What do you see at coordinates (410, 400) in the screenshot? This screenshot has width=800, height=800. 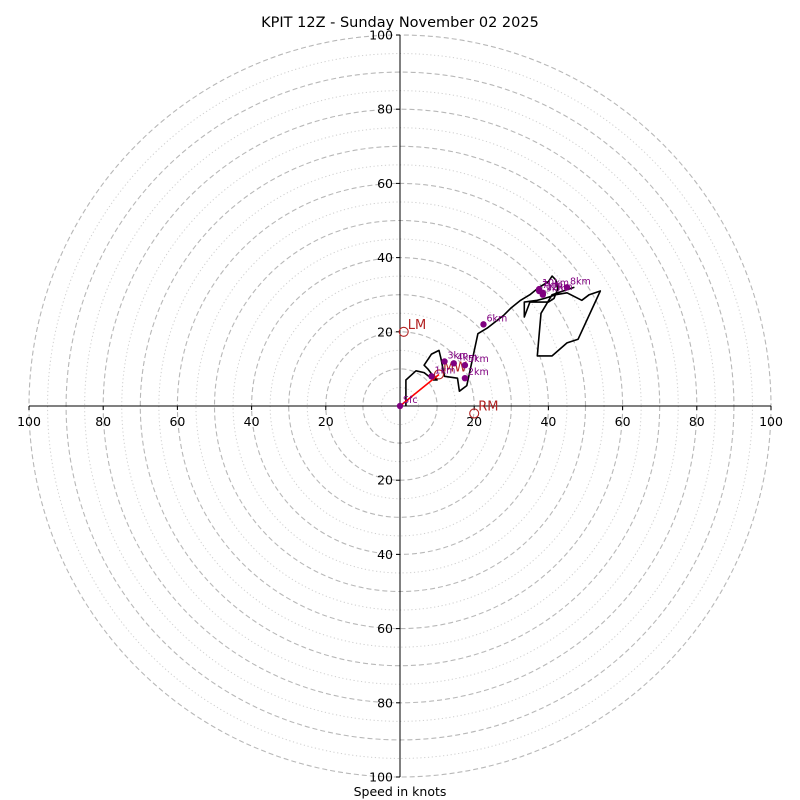 I see `height-label-sfc: Sfc` at bounding box center [410, 400].